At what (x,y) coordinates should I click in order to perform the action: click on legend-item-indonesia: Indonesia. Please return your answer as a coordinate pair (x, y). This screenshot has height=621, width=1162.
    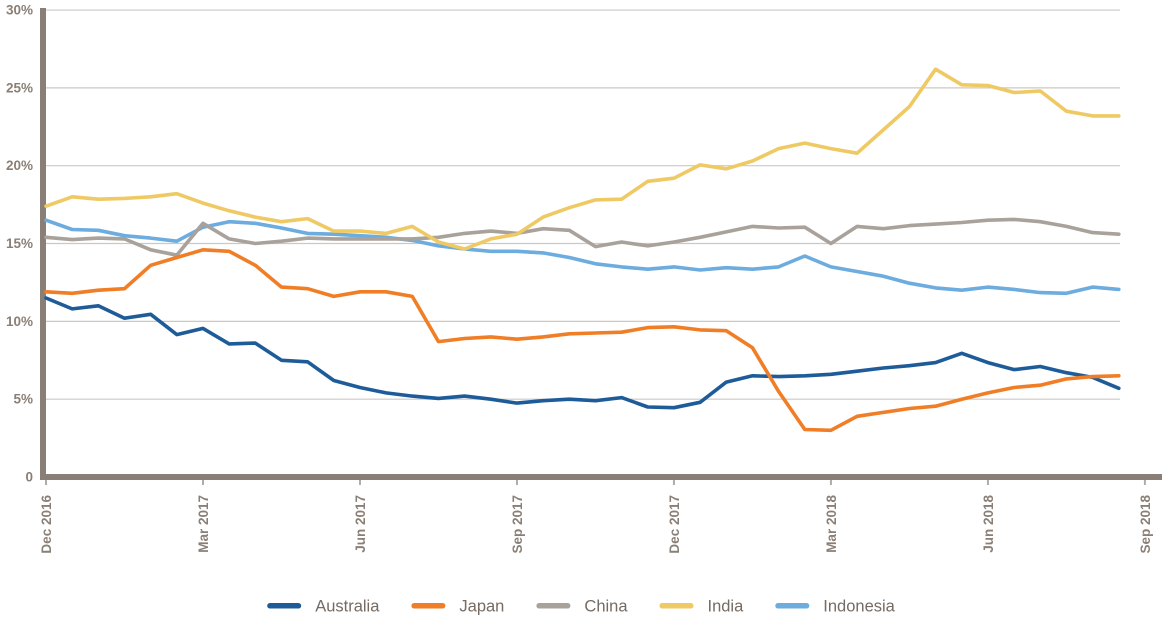
    Looking at the image, I should click on (835, 607).